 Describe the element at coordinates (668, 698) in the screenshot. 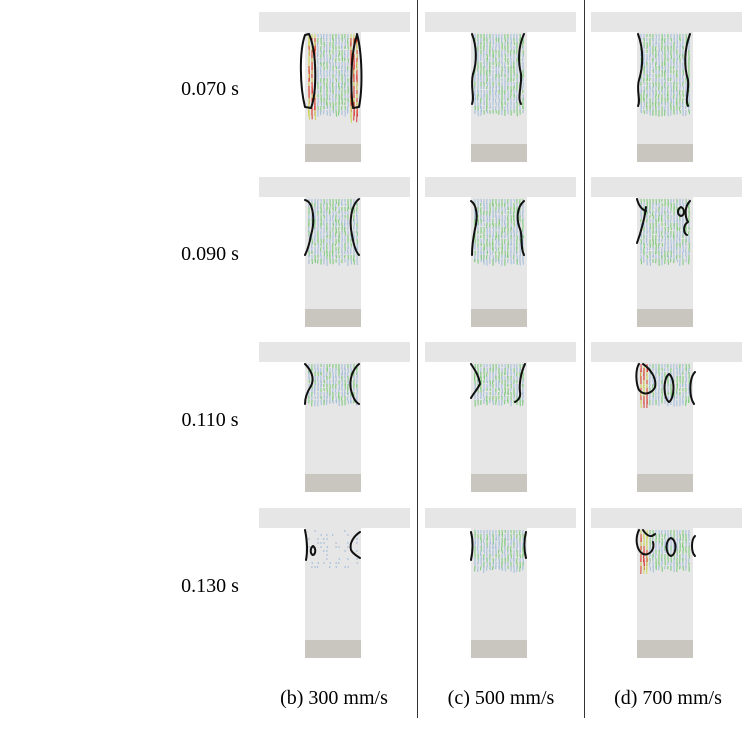

I see `column-label-700: (d) 700 mm/s` at that location.